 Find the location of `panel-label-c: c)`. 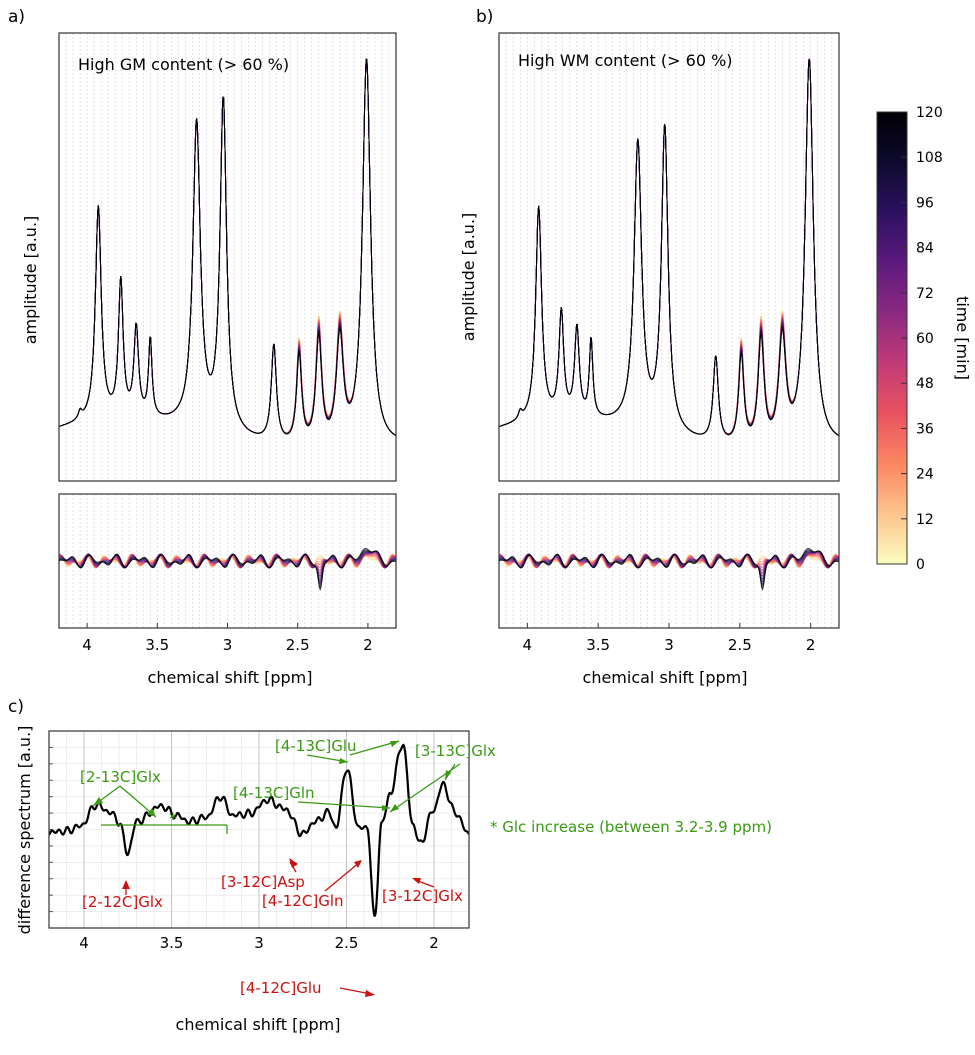

panel-label-c: c) is located at coordinates (16, 707).